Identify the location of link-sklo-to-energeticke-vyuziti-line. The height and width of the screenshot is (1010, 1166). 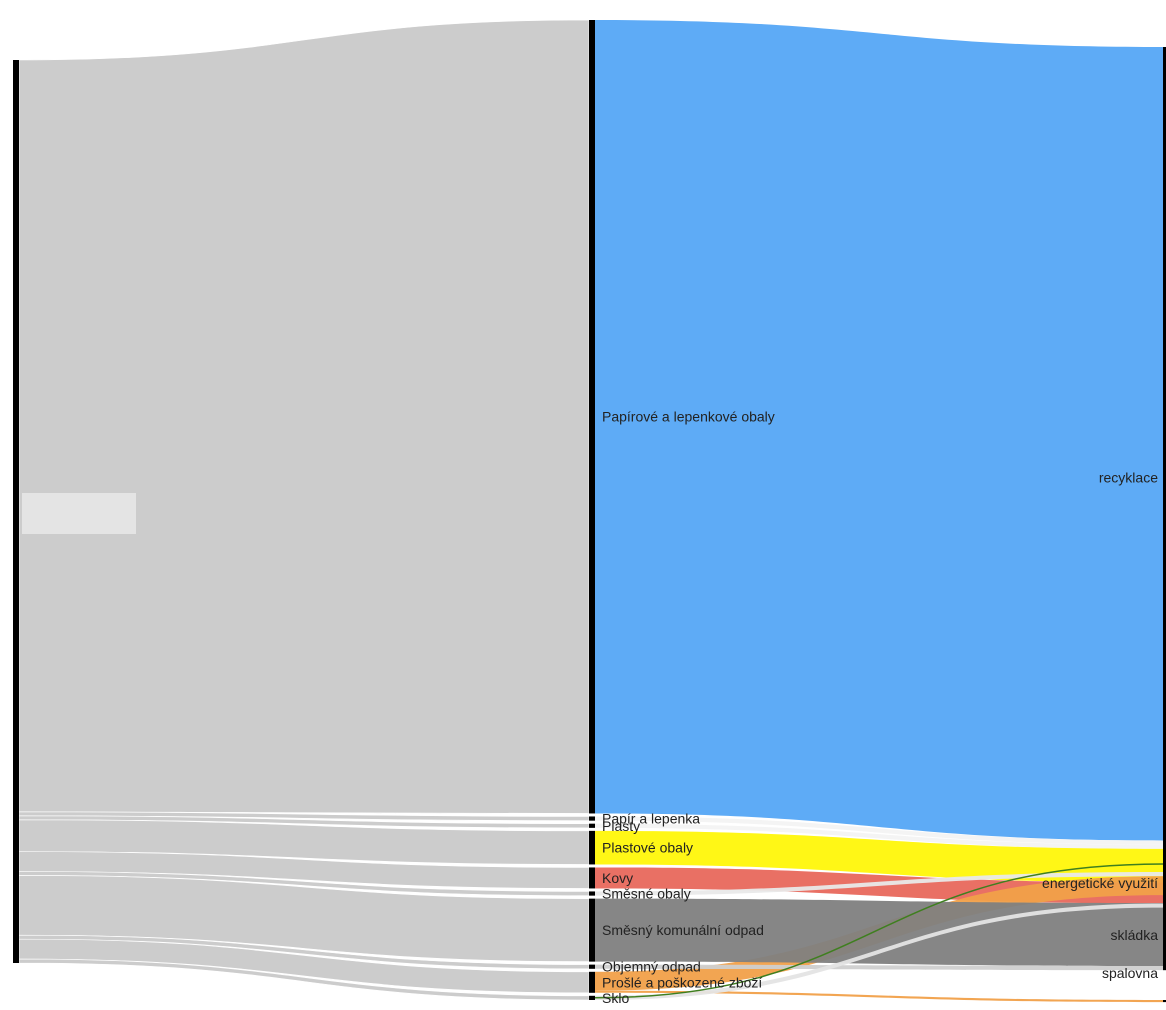
(879, 931).